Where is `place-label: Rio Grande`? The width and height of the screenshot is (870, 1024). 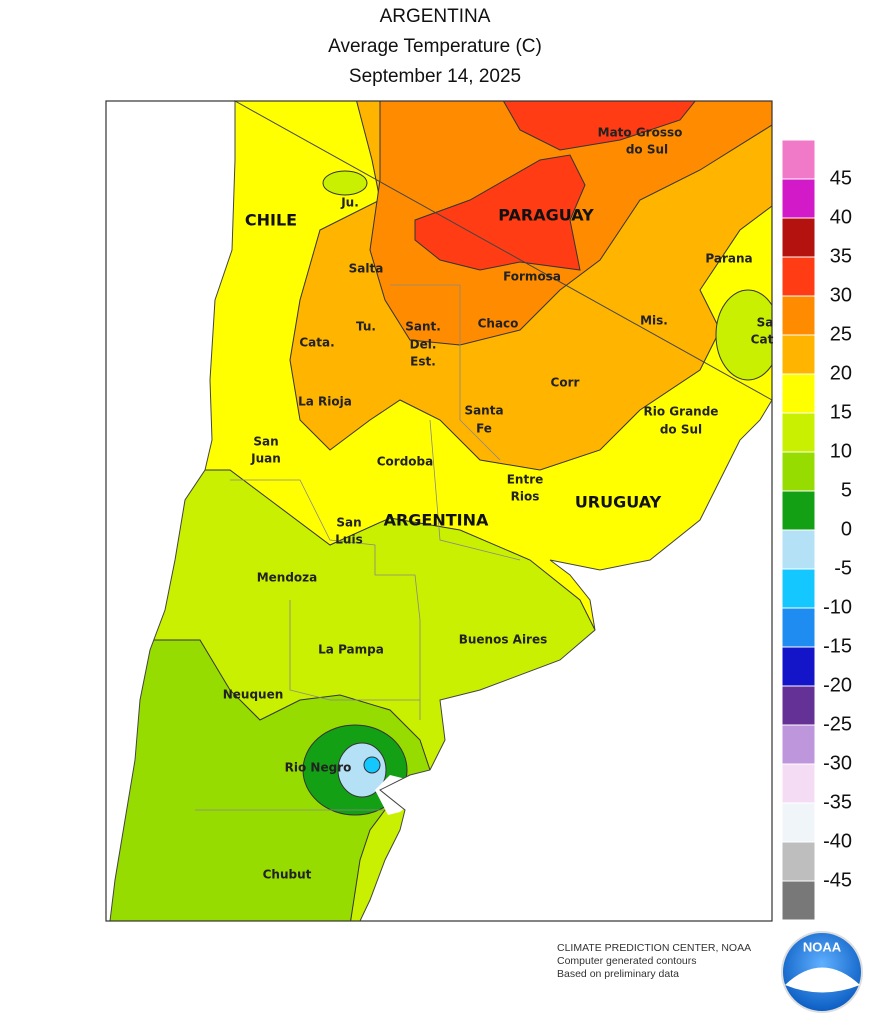 place-label: Rio Grande is located at coordinates (681, 412).